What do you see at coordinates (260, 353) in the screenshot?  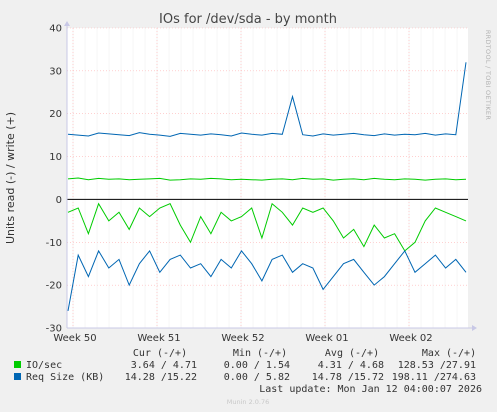 I see `legend-header-min: Min (-/+)` at bounding box center [260, 353].